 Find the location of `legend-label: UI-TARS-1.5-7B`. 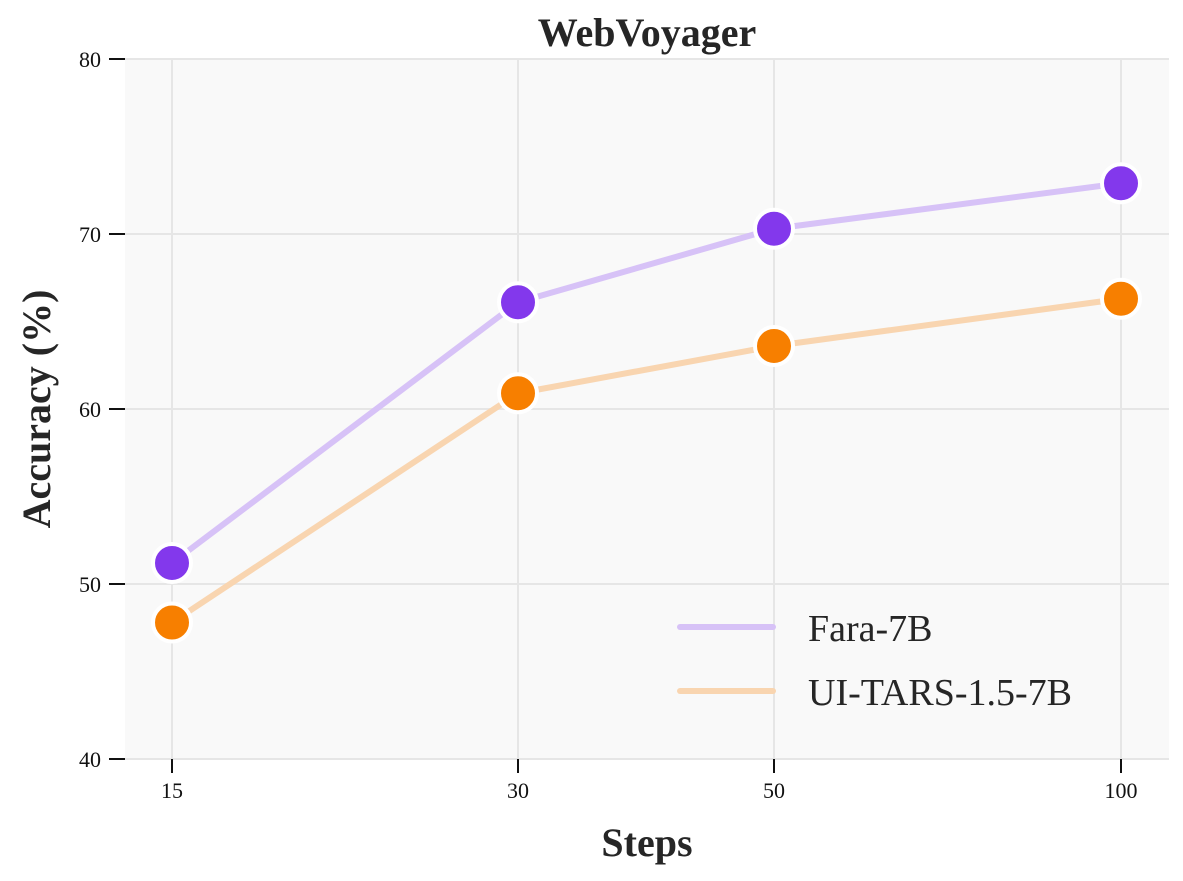

legend-label: UI-TARS-1.5-7B is located at coordinates (940, 693).